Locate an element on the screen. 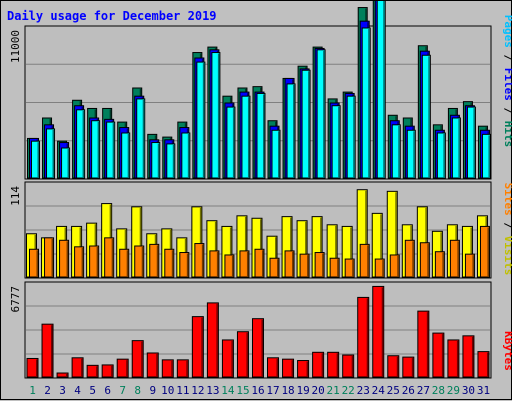 This screenshot has width=512, height=401. x-tick-label: 15 is located at coordinates (242, 390).